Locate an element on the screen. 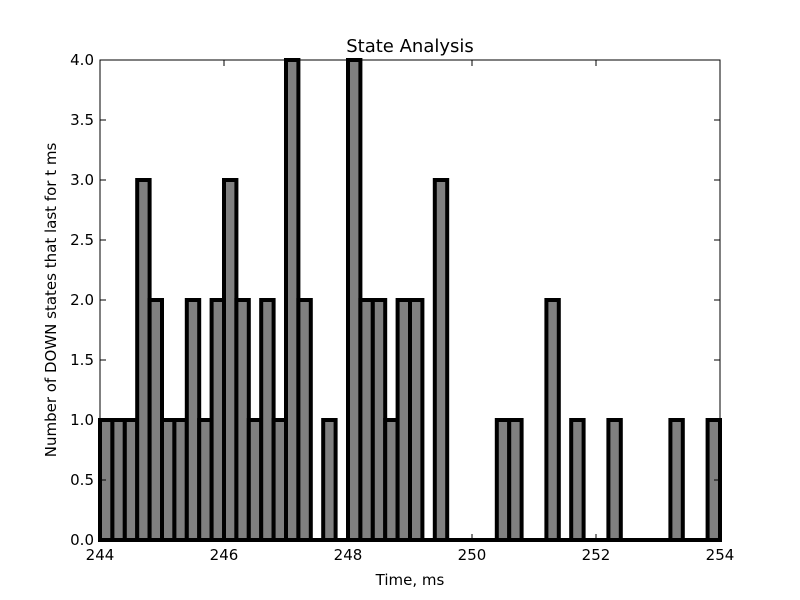  y-tick-label: 1.5 is located at coordinates (82, 360).